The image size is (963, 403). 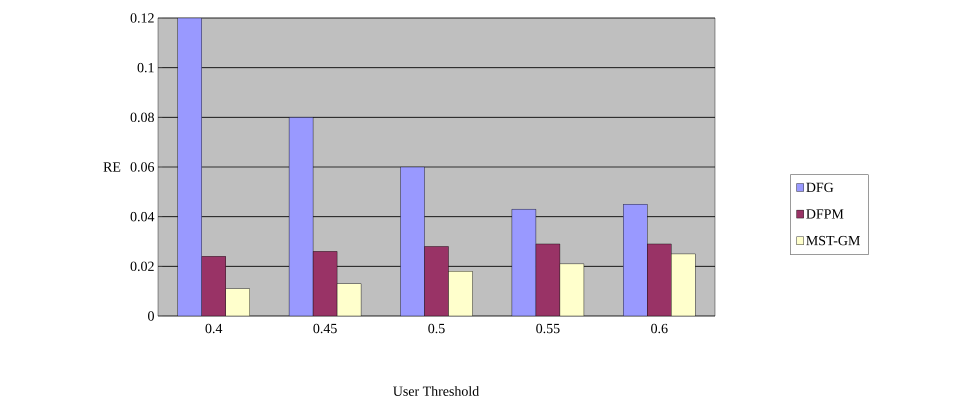 What do you see at coordinates (142, 217) in the screenshot?
I see `y-tick-label: 0.04` at bounding box center [142, 217].